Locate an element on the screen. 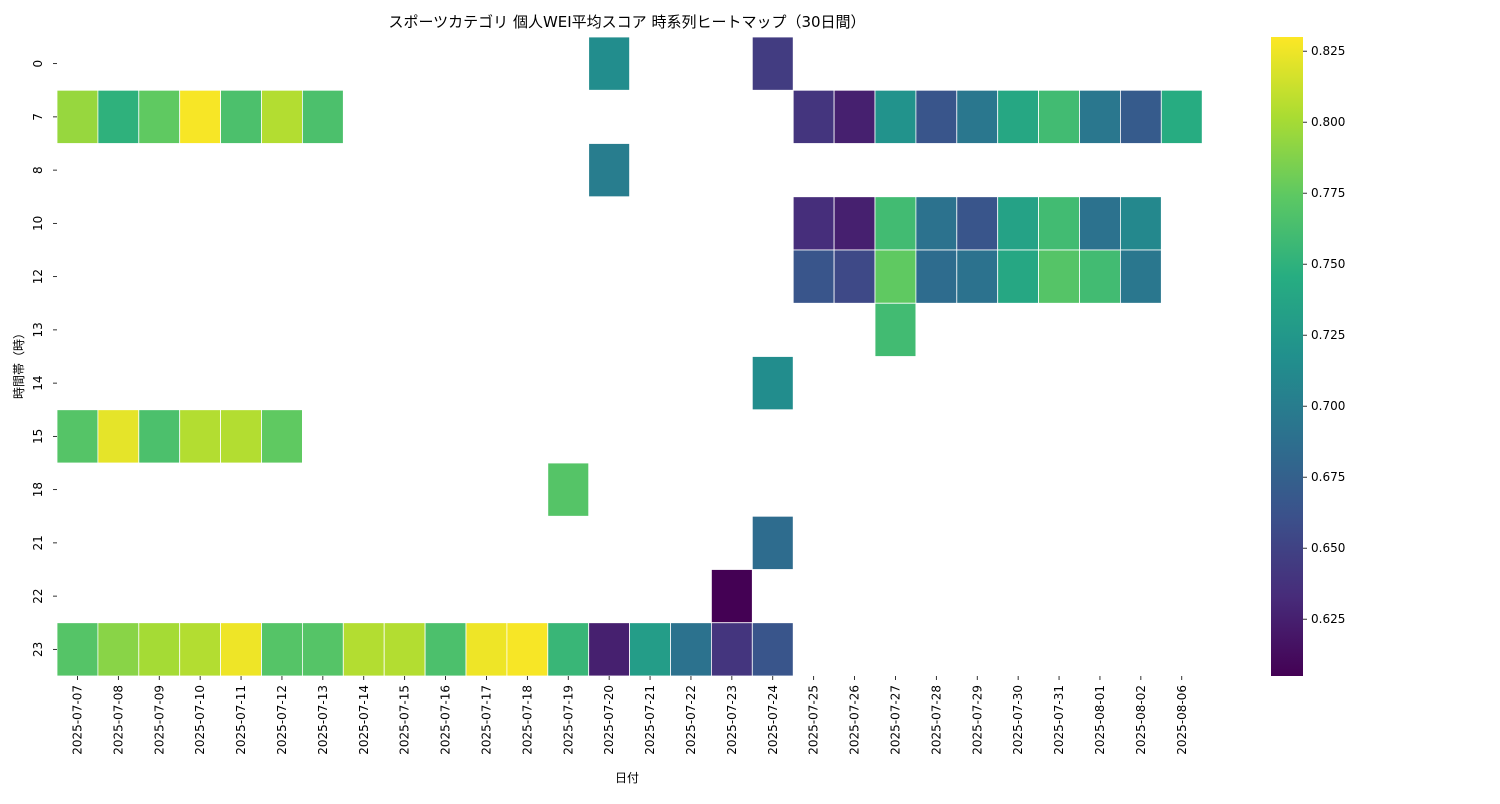 This screenshot has width=1500, height=804. x-tick-label: 2025-07-11 is located at coordinates (241, 720).